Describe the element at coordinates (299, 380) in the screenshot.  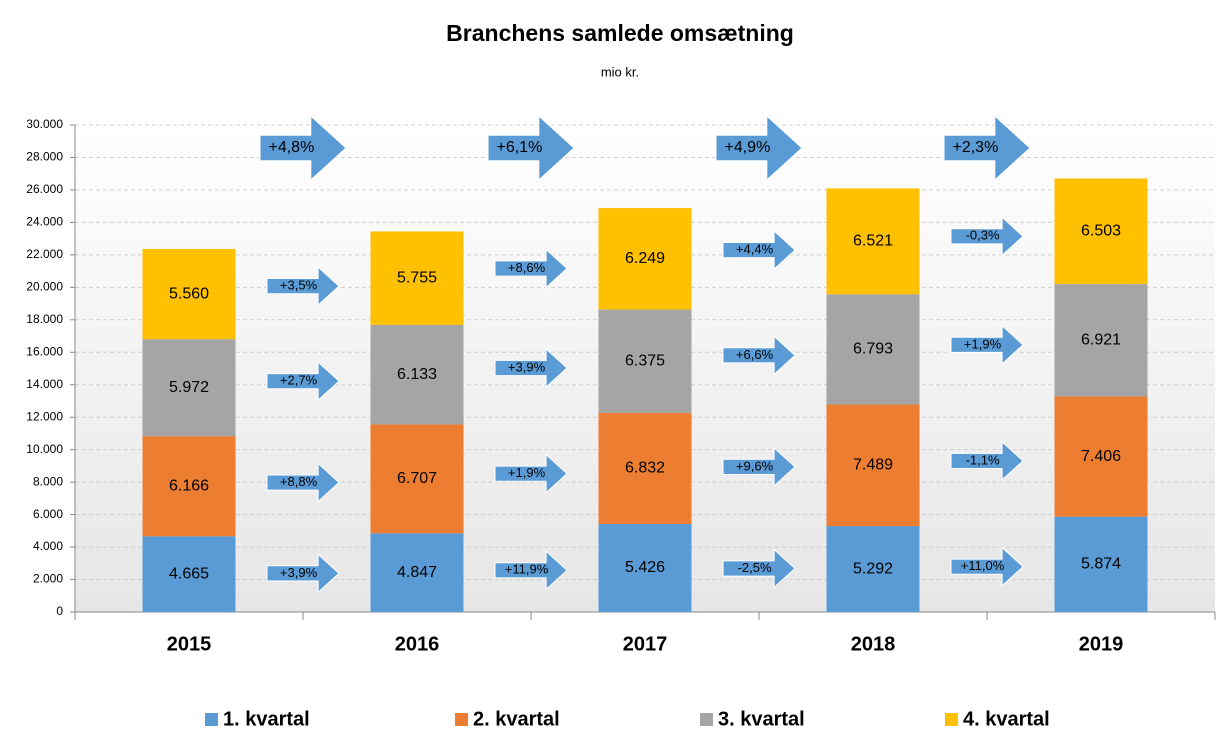
I see `quarter-arrow-label: +2,7%` at that location.